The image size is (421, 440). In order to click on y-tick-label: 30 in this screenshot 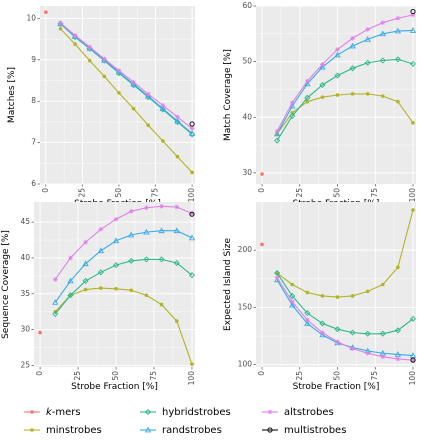, I will do `click(25, 329)`.